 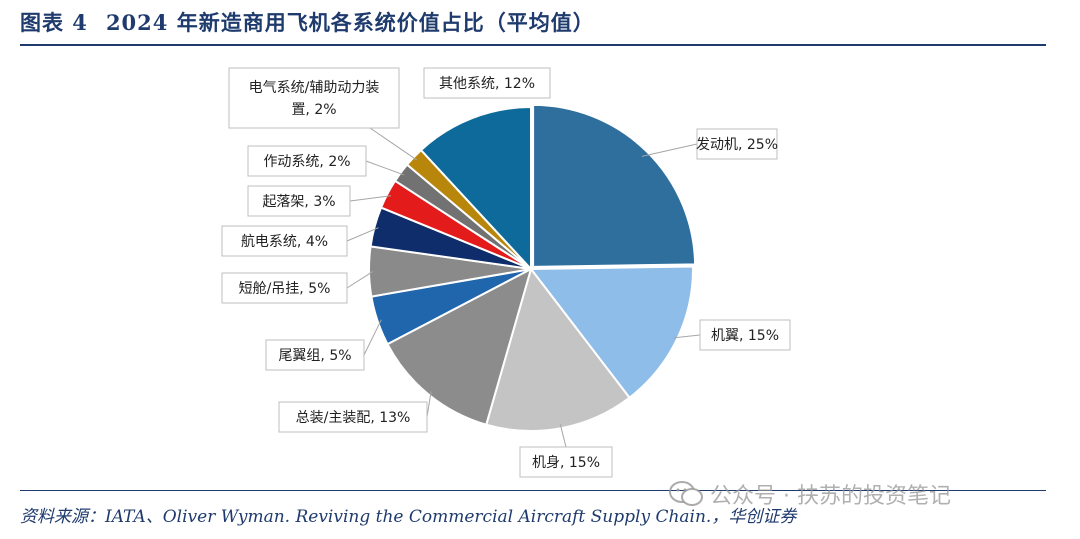 I want to click on figure-number: 图表 4, so click(x=54, y=22).